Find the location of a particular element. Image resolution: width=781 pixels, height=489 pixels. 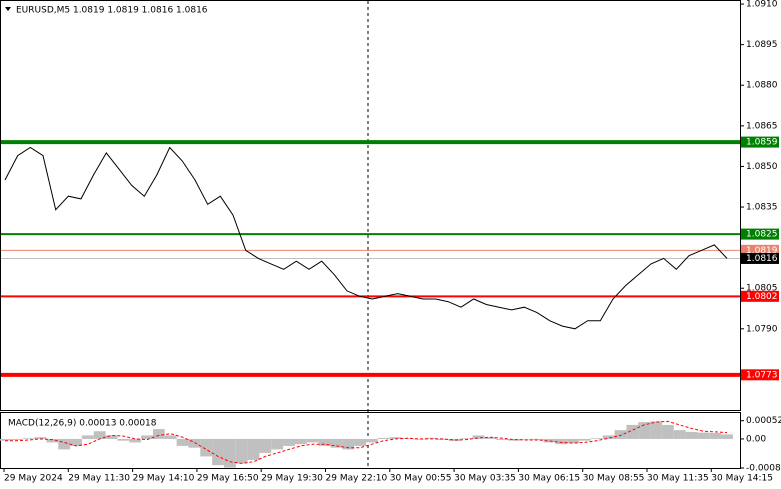

x-tick-label: 30 May 03:35 is located at coordinates (485, 479).